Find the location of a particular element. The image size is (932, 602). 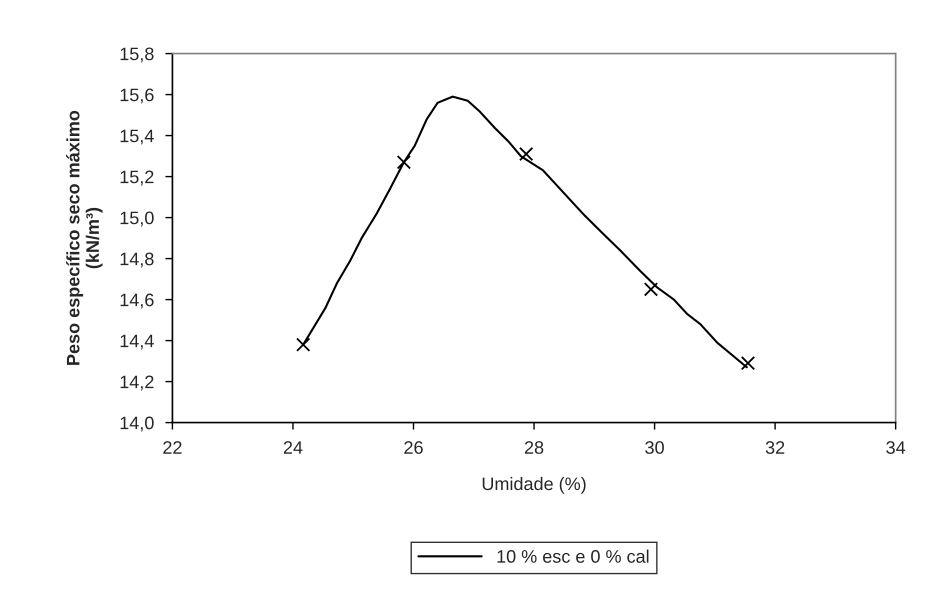

x-tick-label: 32 is located at coordinates (775, 447).